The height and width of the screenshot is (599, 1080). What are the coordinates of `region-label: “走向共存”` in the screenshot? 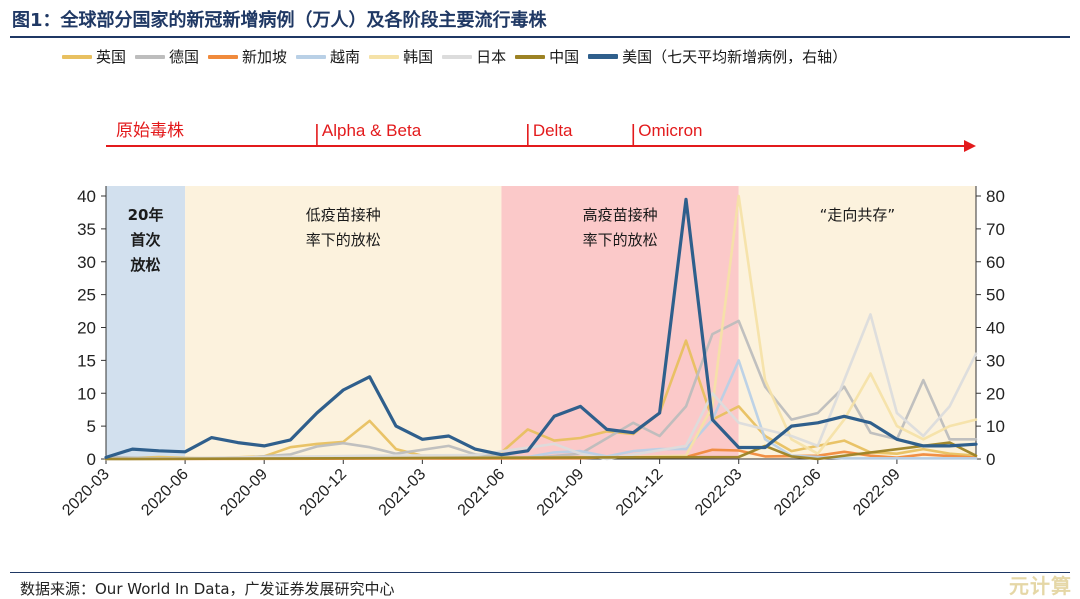 It's located at (858, 215).